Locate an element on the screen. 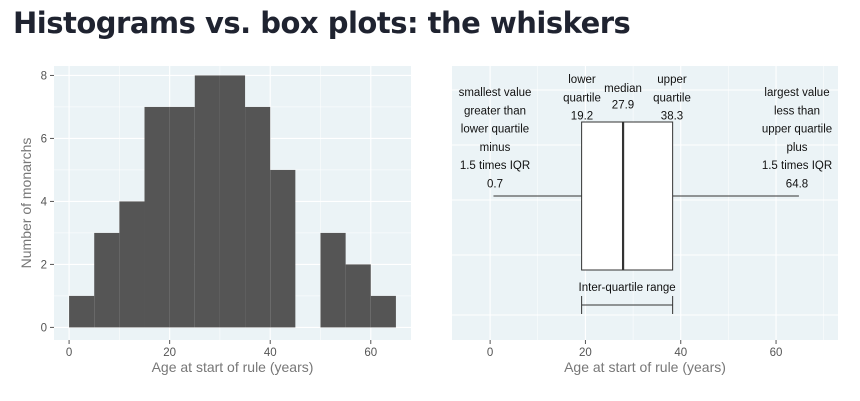  y-tick-label: 8 is located at coordinates (44, 76).